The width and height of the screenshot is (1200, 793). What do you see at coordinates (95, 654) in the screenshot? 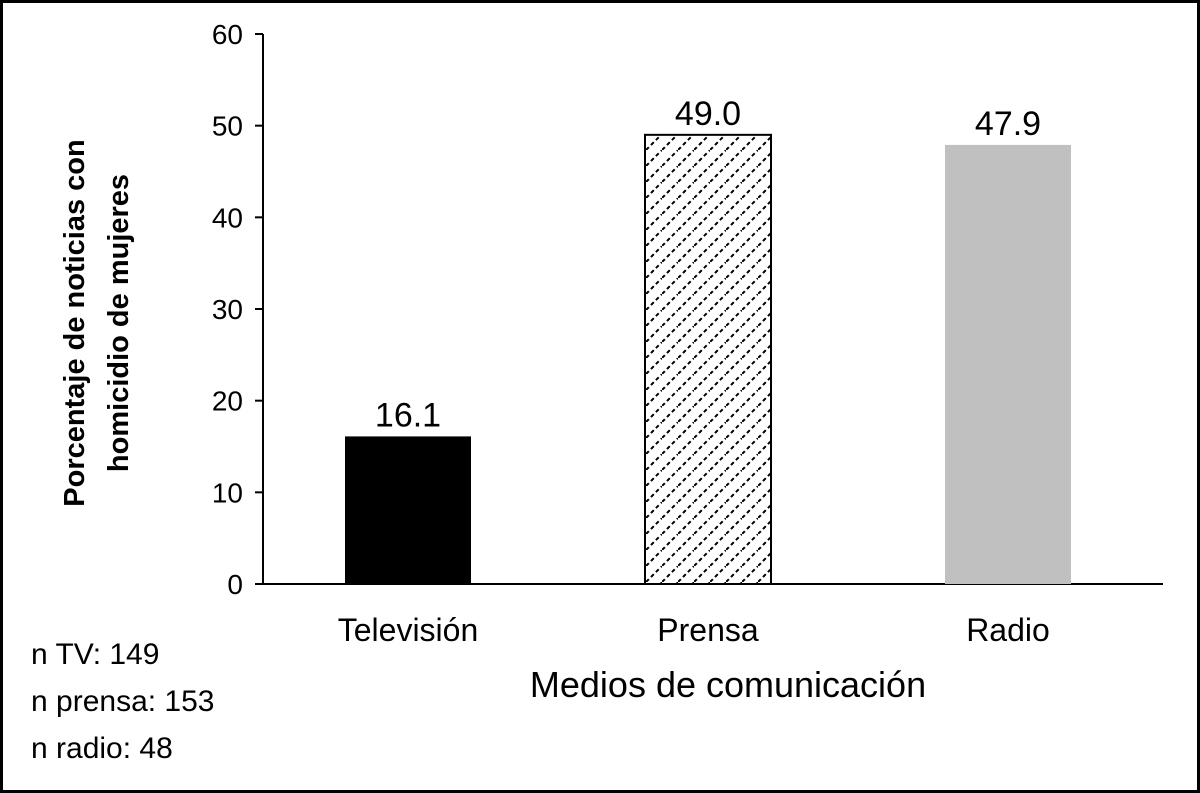
I see `sample-size-tv: n TV: 149` at bounding box center [95, 654].